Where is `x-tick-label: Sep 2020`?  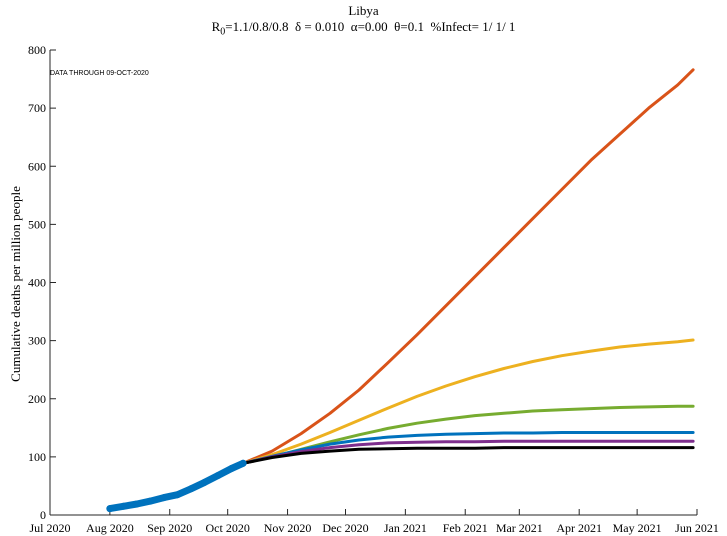 x-tick-label: Sep 2020 is located at coordinates (169, 528).